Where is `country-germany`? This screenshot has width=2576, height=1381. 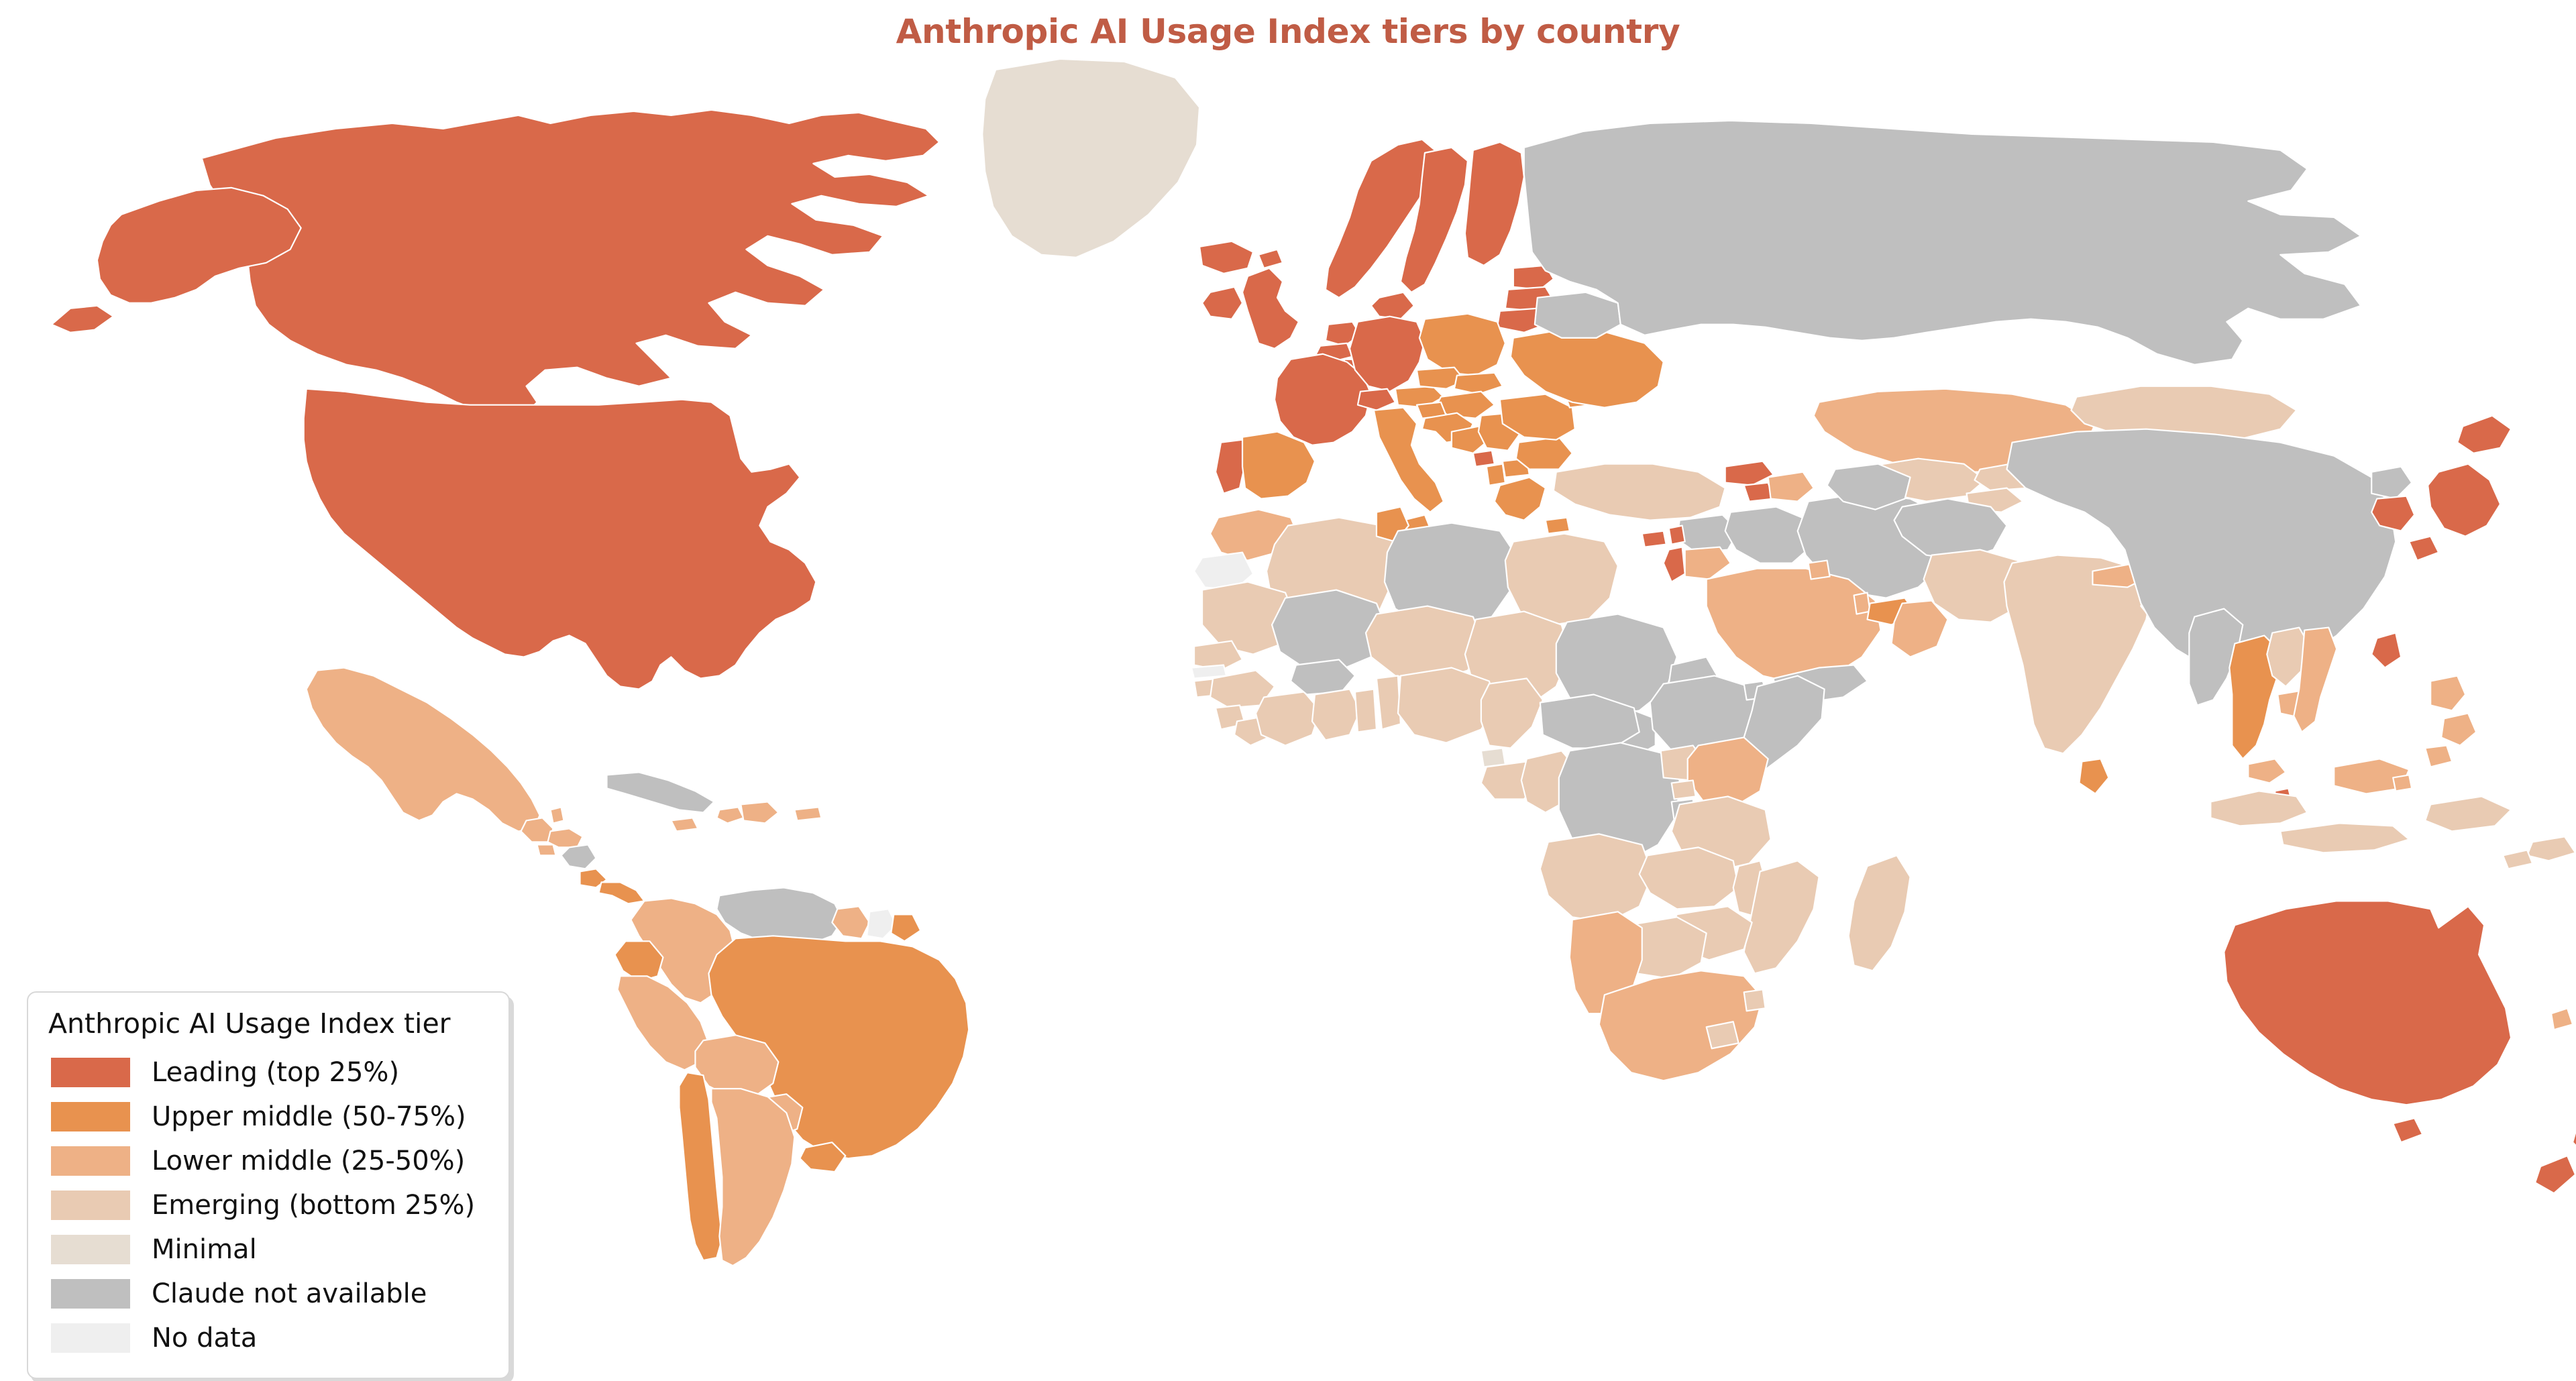
country-germany is located at coordinates (1387, 354).